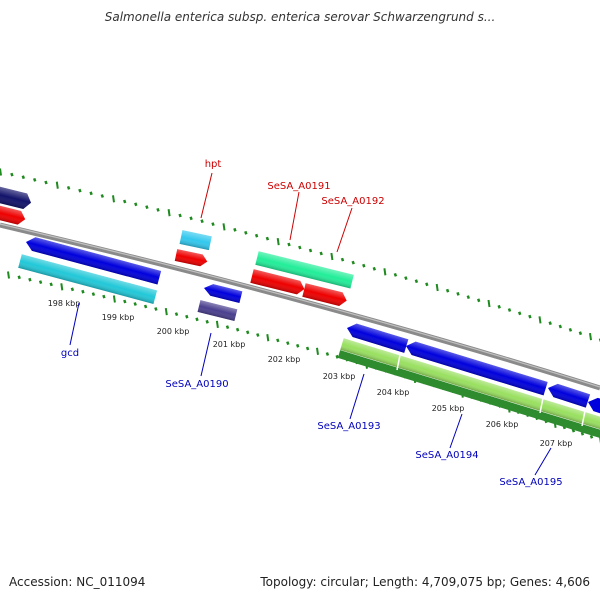  What do you see at coordinates (64, 303) in the screenshot?
I see `scale-label: 198 kbp` at bounding box center [64, 303].